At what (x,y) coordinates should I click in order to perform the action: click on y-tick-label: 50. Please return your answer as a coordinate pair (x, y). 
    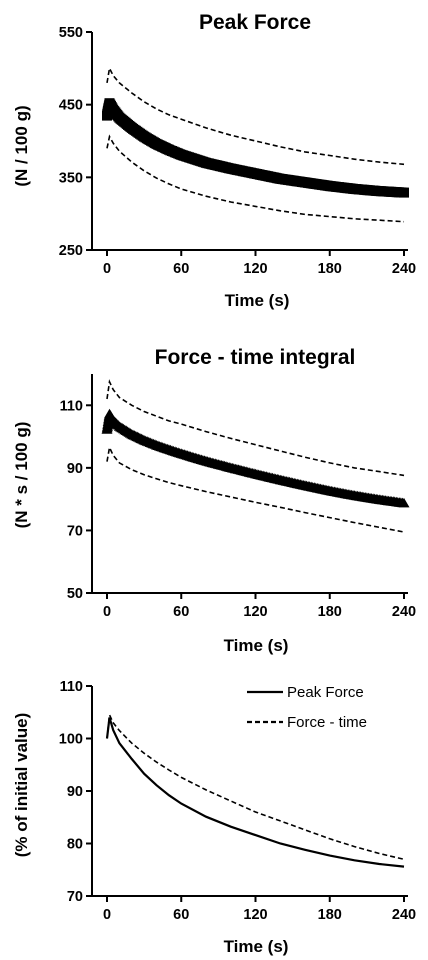
    Looking at the image, I should click on (75, 594).